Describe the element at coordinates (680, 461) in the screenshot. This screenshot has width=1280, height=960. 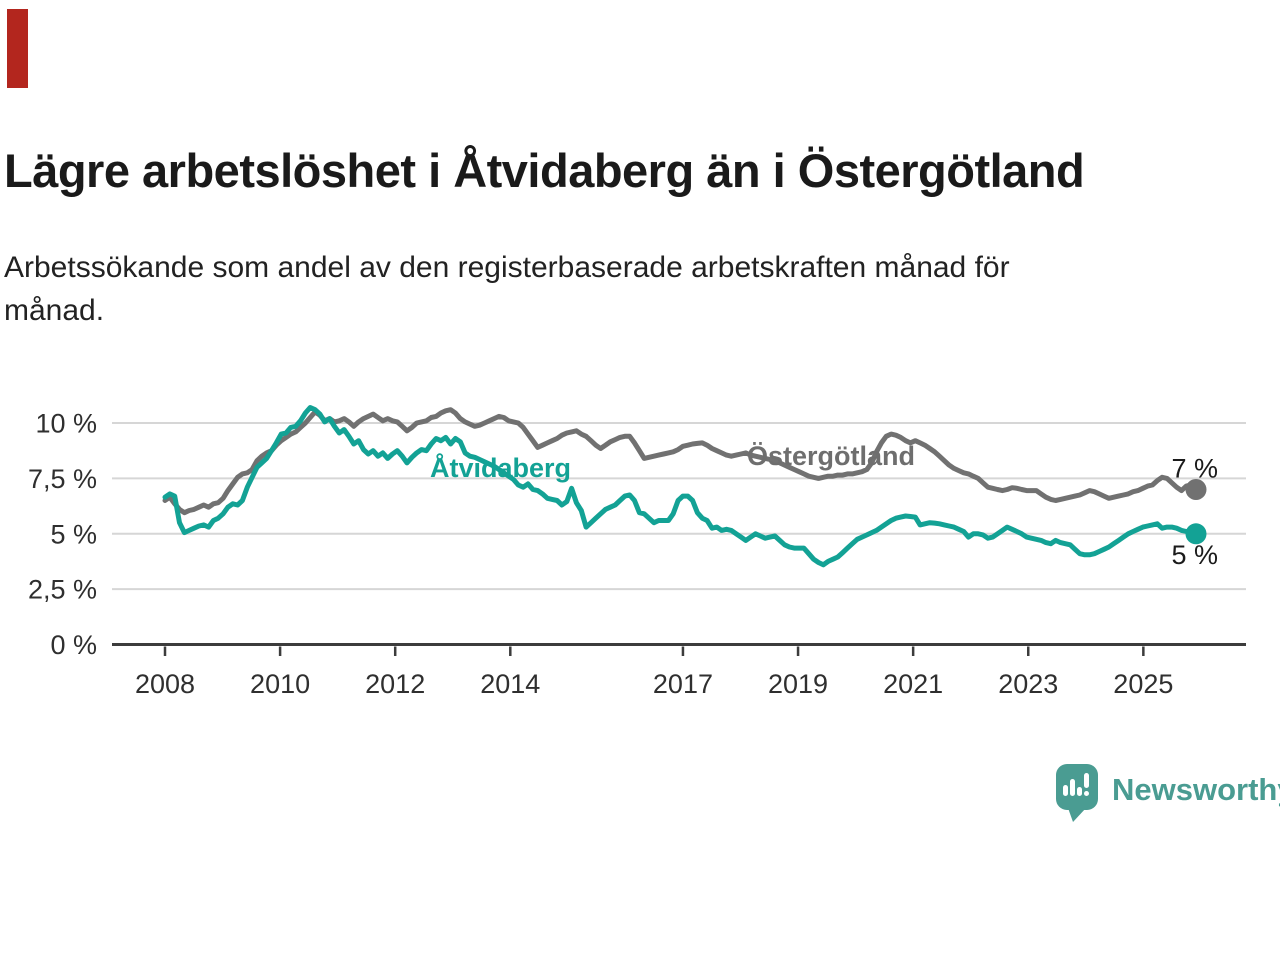
I see `series-line-ostergotland` at that location.